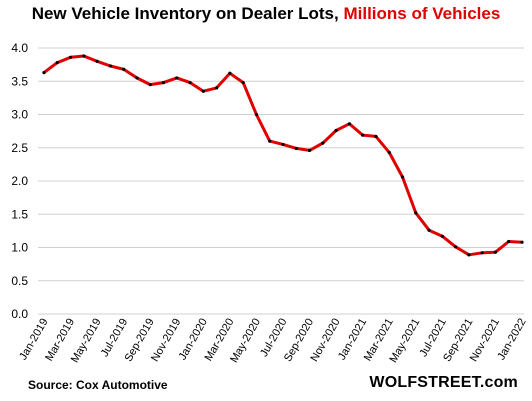 The image size is (532, 401). I want to click on y-tick-label: 1.0, so click(19, 248).